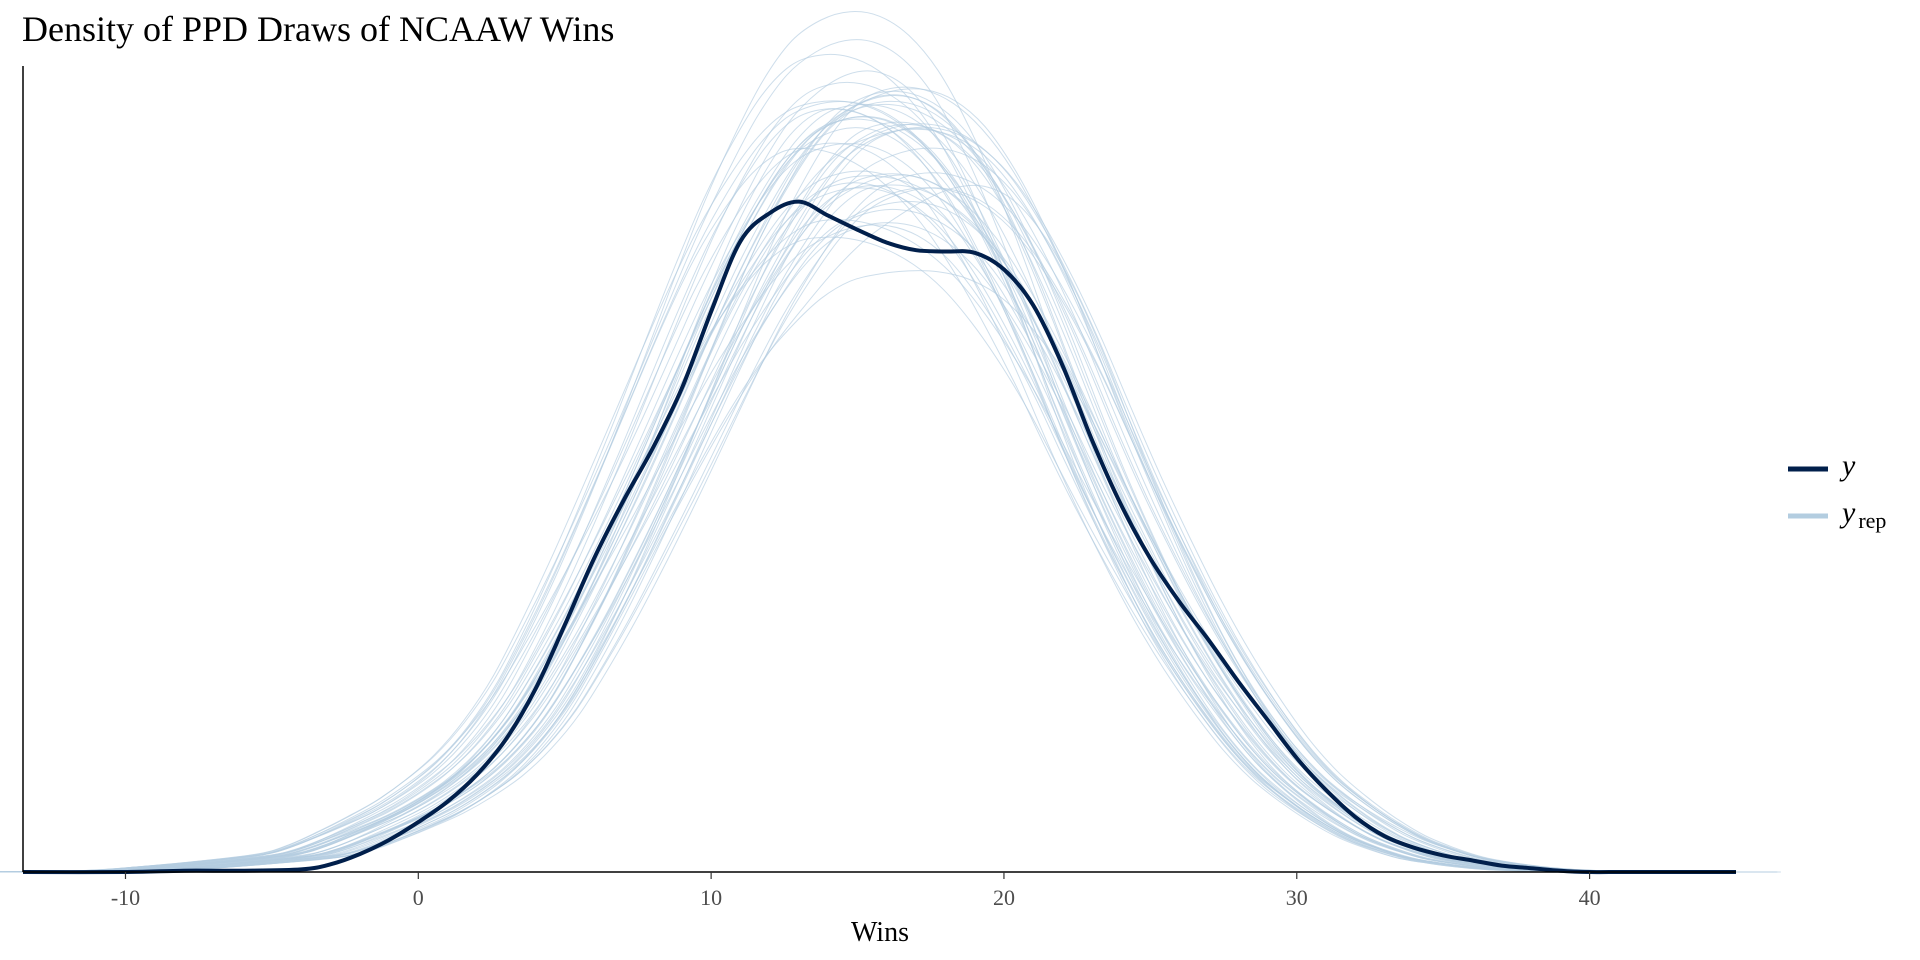  Describe the element at coordinates (856, 891) in the screenshot. I see `x-axis-ticks: -10 0 10 20 30 40` at that location.